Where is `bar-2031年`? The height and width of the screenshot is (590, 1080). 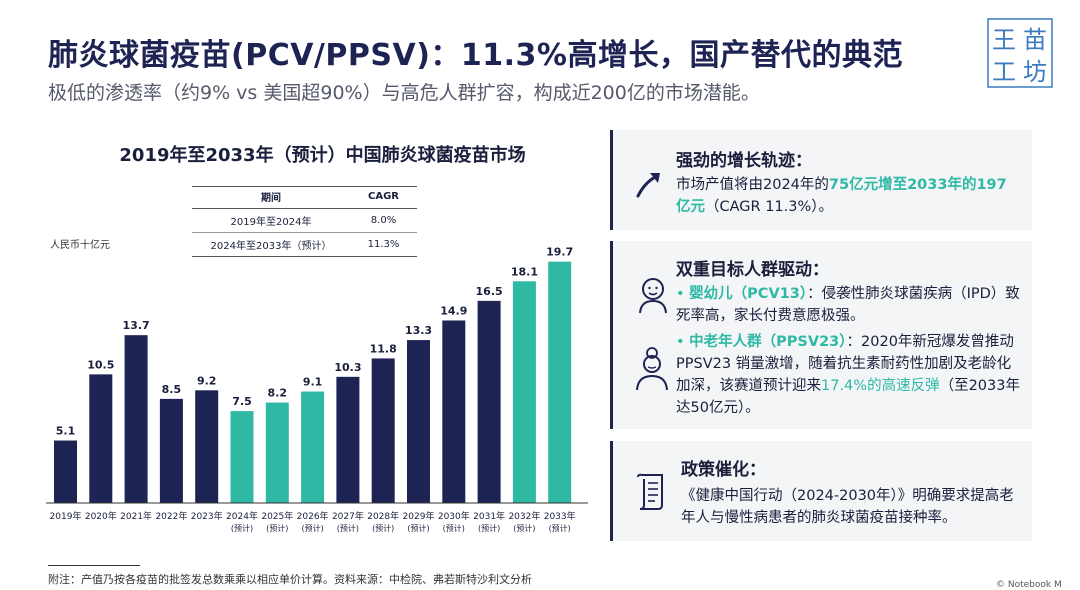
bar-2031年 is located at coordinates (489, 401).